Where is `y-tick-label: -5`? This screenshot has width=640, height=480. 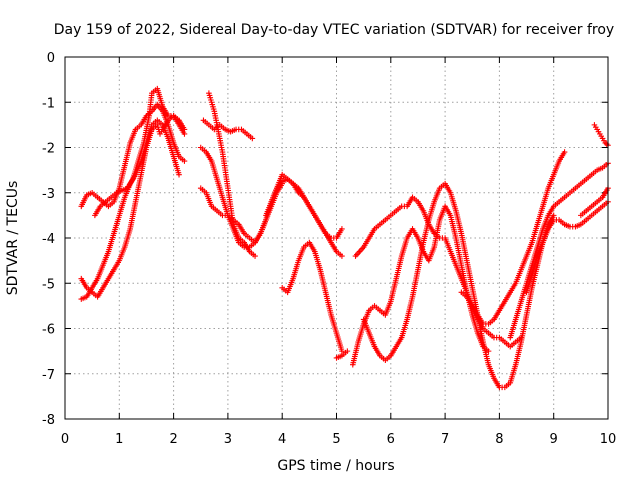 y-tick-label: -5 is located at coordinates (48, 284).